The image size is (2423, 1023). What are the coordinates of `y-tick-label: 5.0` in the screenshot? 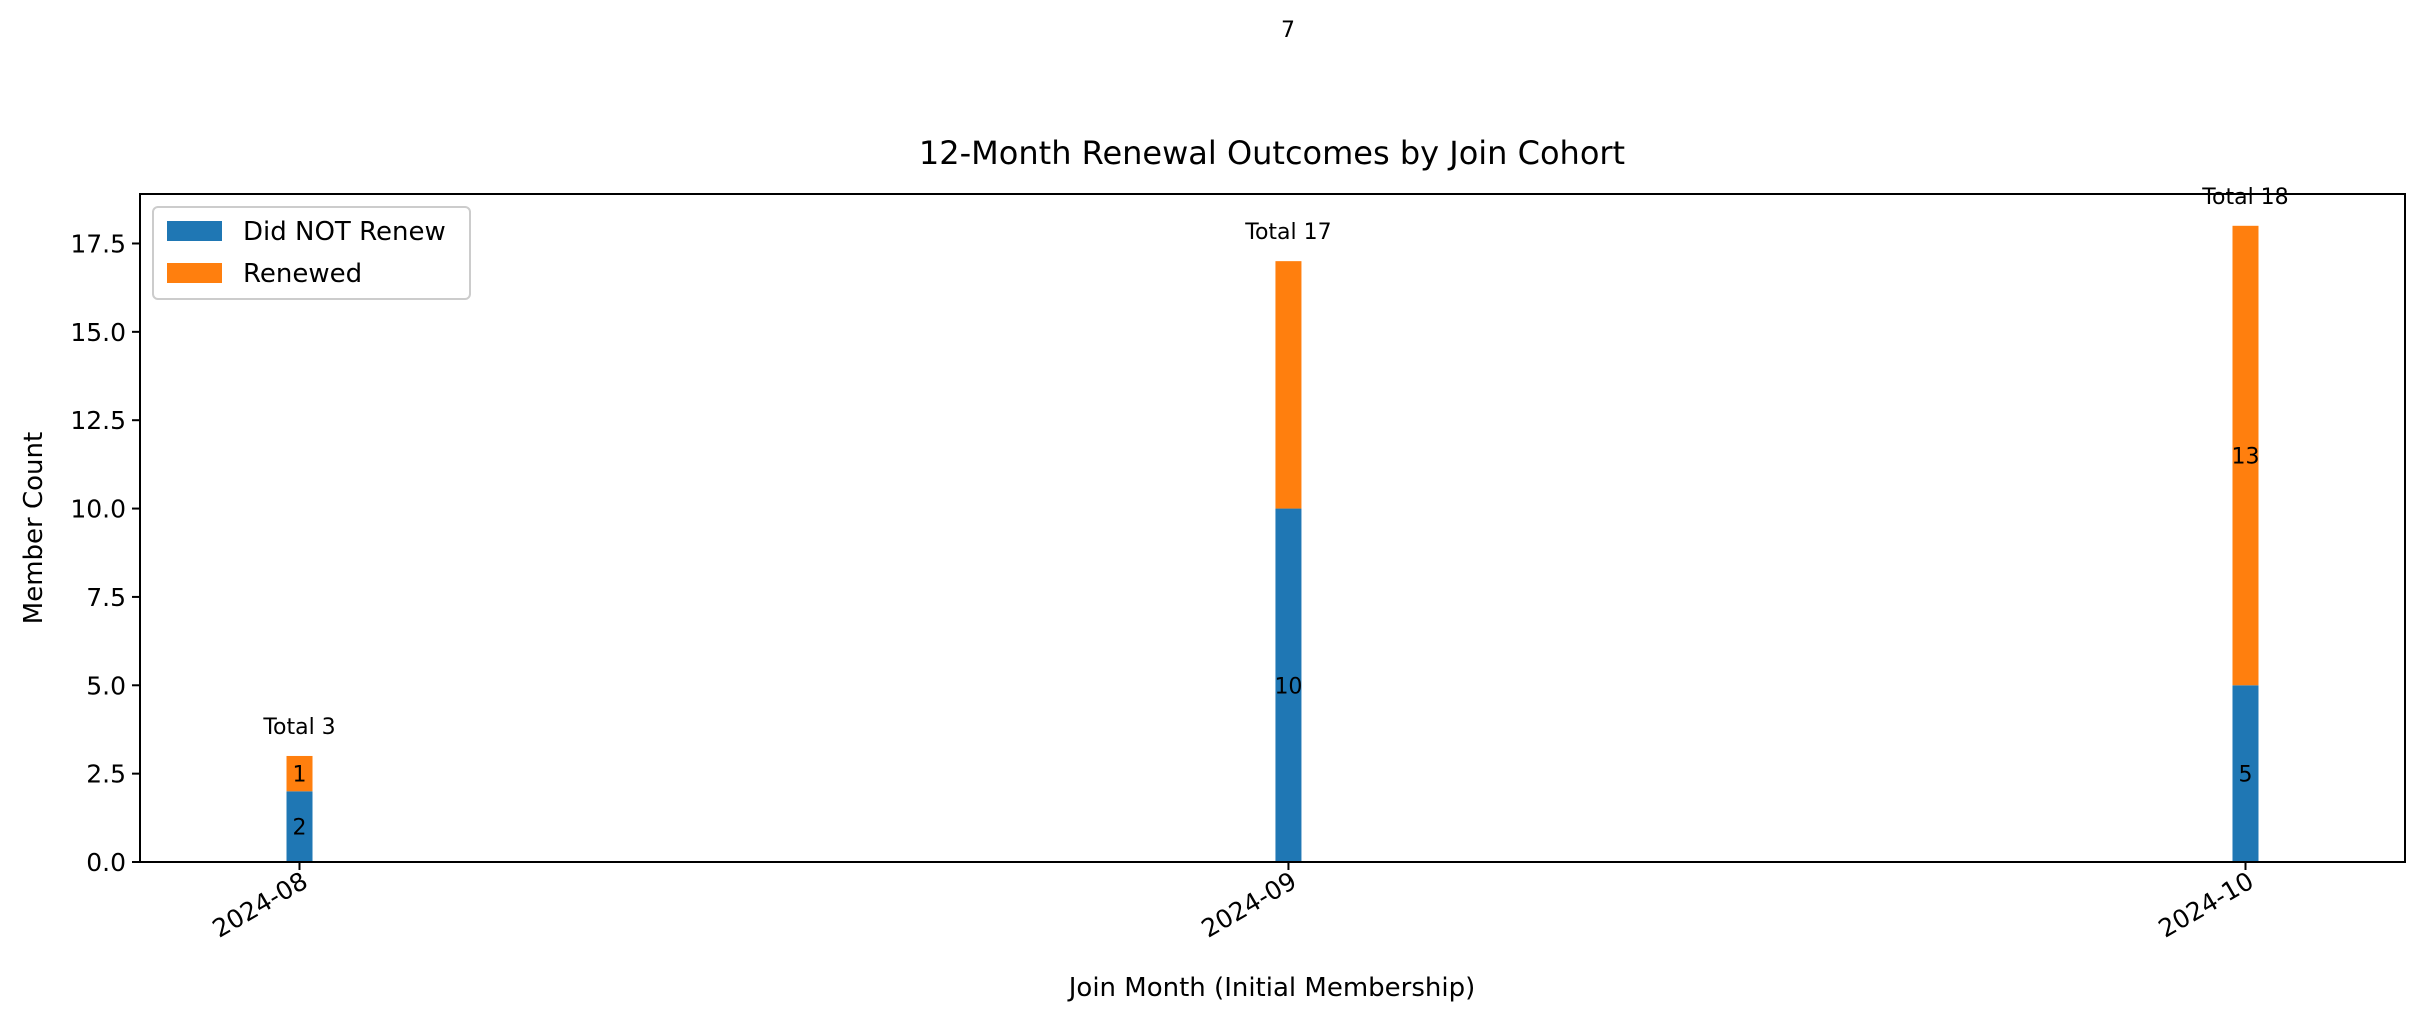 It's located at (106, 685).